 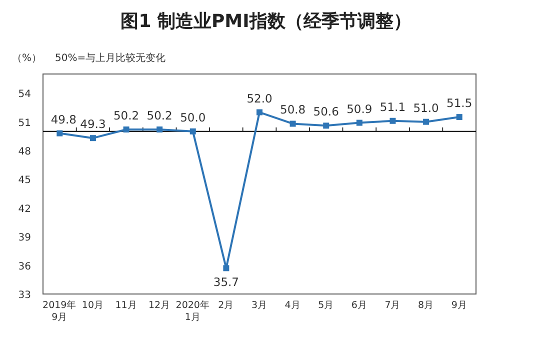 I want to click on data-label: 50.6, so click(x=326, y=111).